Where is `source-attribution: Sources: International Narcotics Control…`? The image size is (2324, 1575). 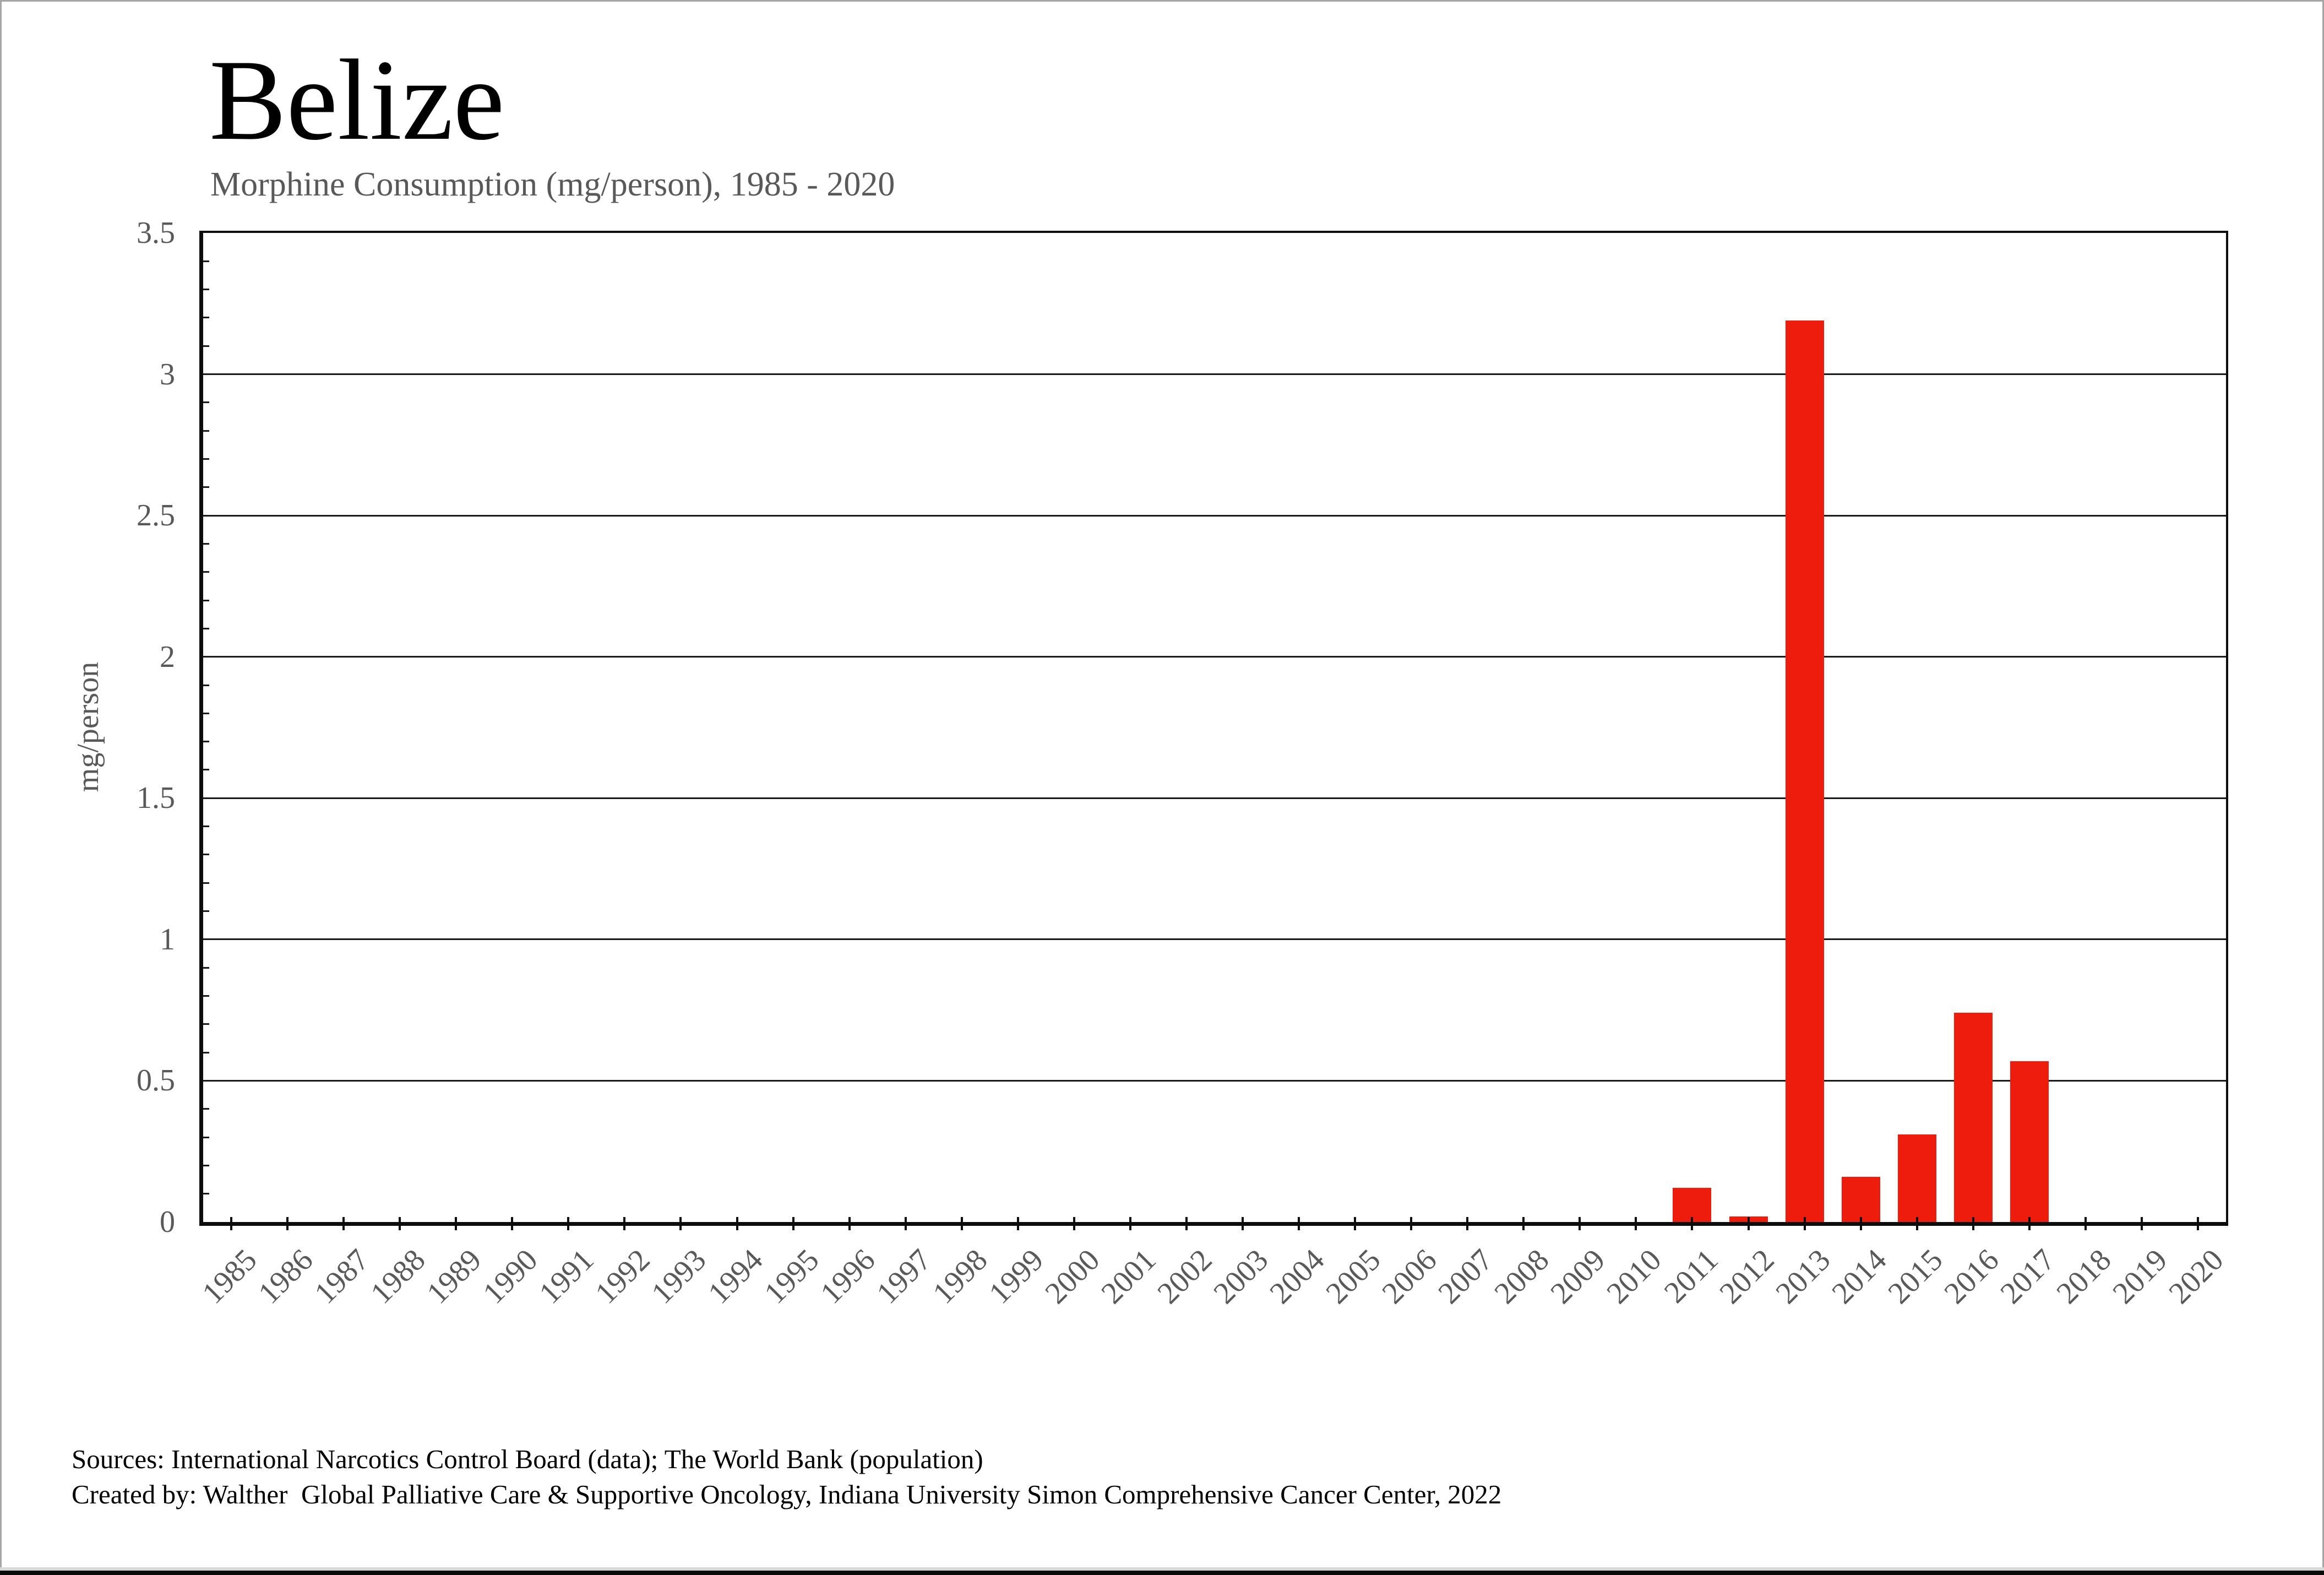 source-attribution: Sources: International Narcotics Control… is located at coordinates (786, 1477).